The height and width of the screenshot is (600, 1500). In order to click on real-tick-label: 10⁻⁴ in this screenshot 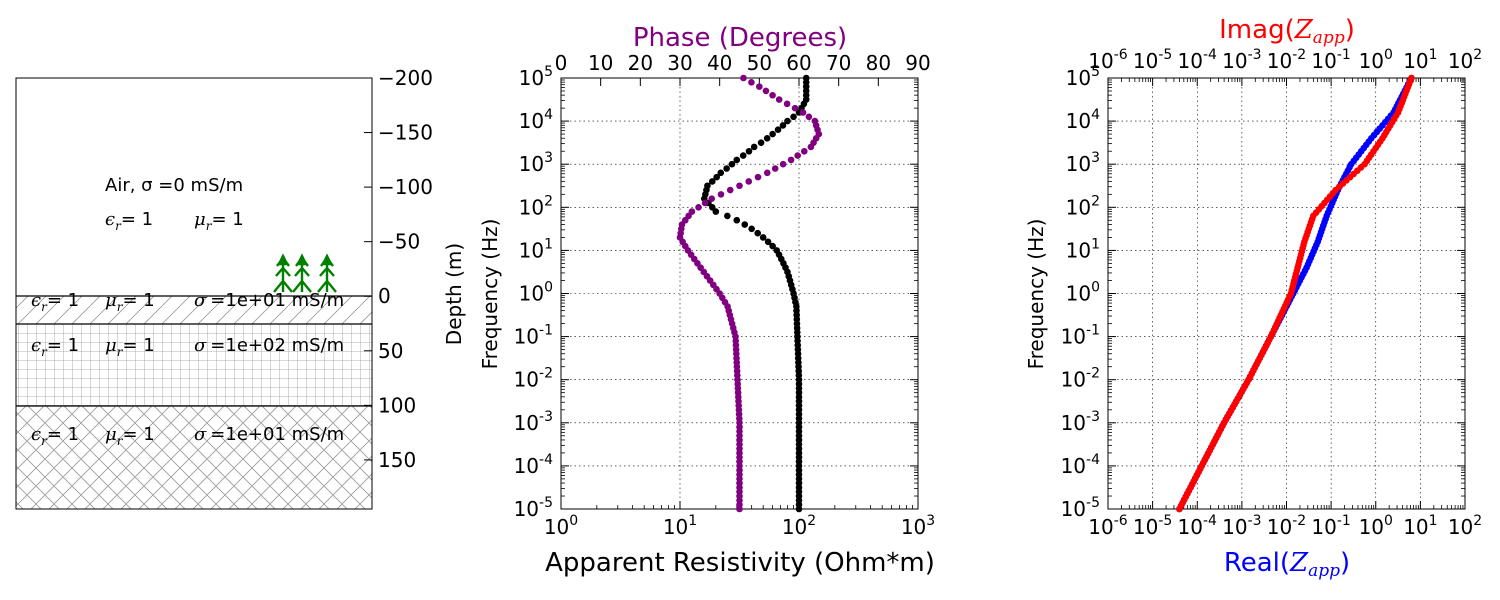, I will do `click(1198, 526)`.